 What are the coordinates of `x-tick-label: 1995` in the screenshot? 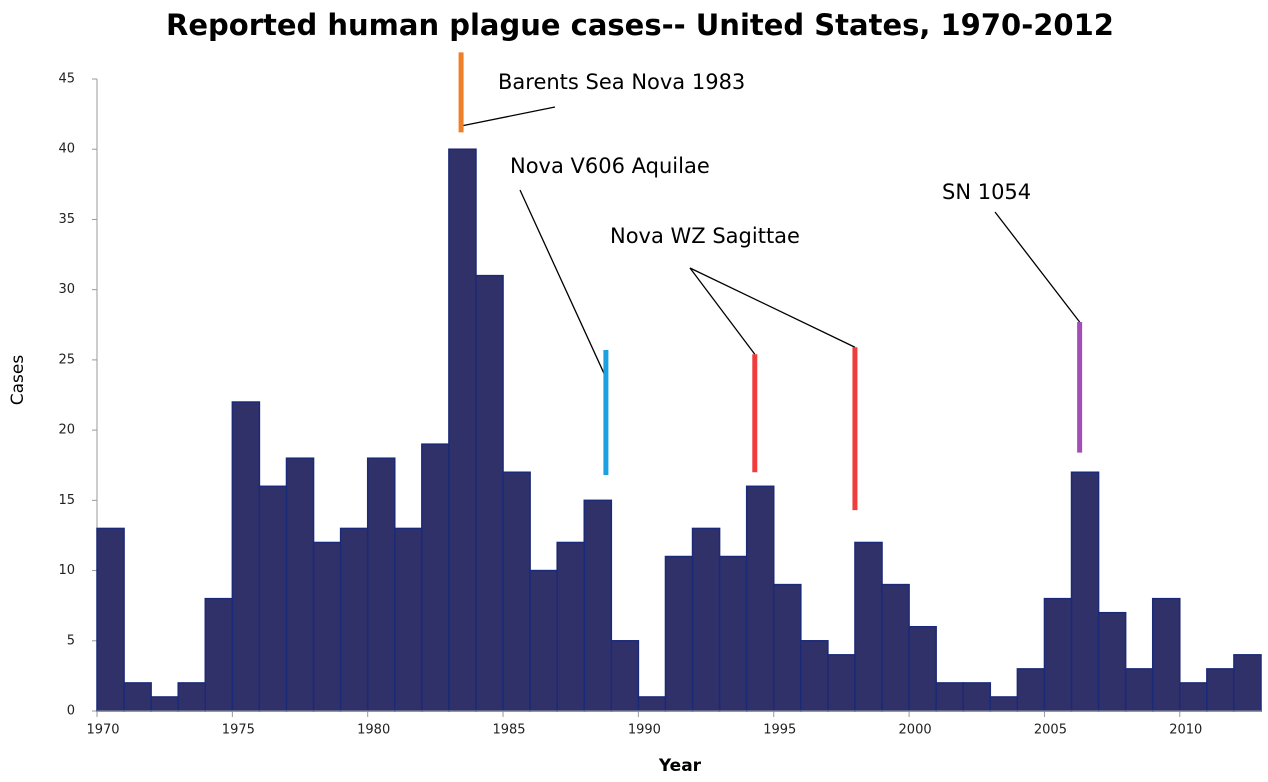 It's located at (779, 730).